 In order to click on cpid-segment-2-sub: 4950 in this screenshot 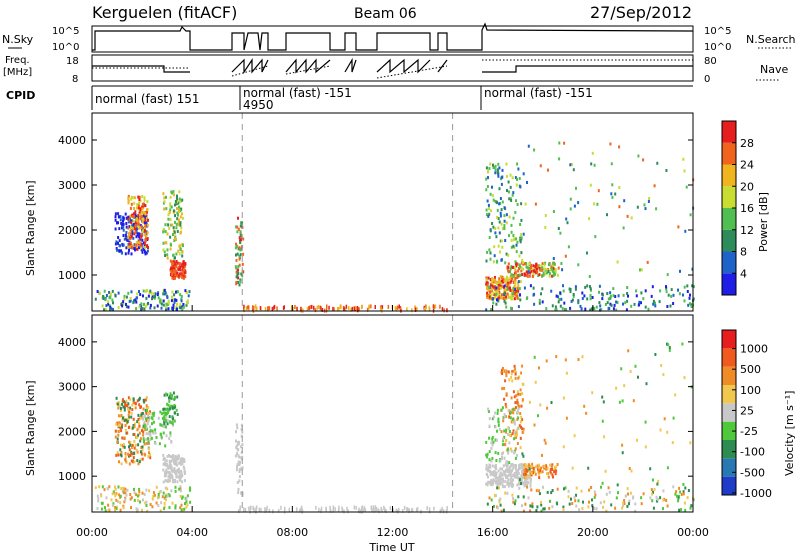, I will do `click(258, 105)`.